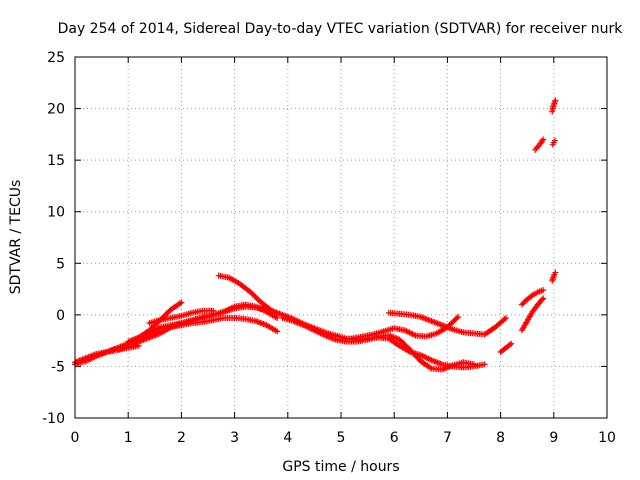  What do you see at coordinates (75, 438) in the screenshot?
I see `x-tick-label: 0` at bounding box center [75, 438].